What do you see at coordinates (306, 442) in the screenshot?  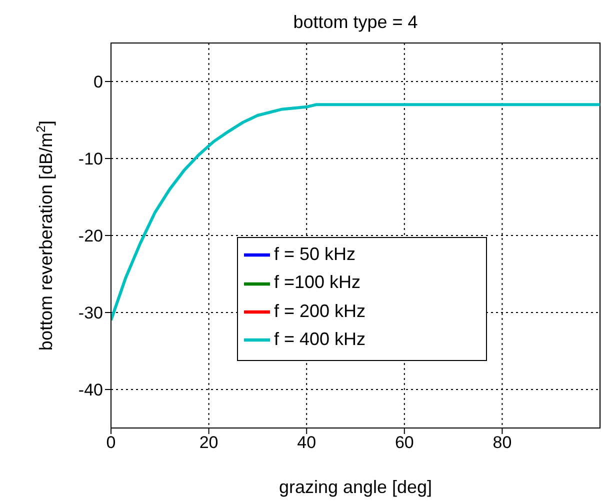 I see `x-tick-label: 40` at bounding box center [306, 442].